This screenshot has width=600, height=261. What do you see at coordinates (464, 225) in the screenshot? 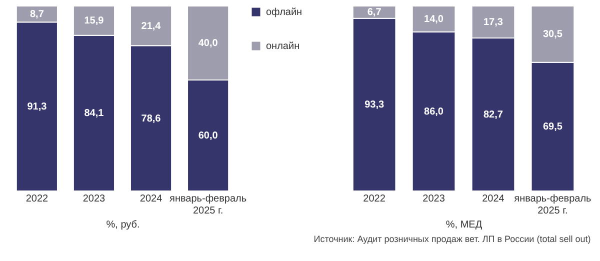
I see `x-axis-title: %, МЕД` at bounding box center [464, 225].